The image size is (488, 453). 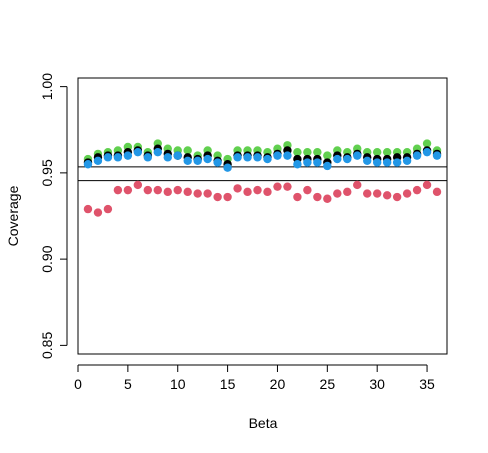 I want to click on y-tick-label: 0.95, so click(x=47, y=172).